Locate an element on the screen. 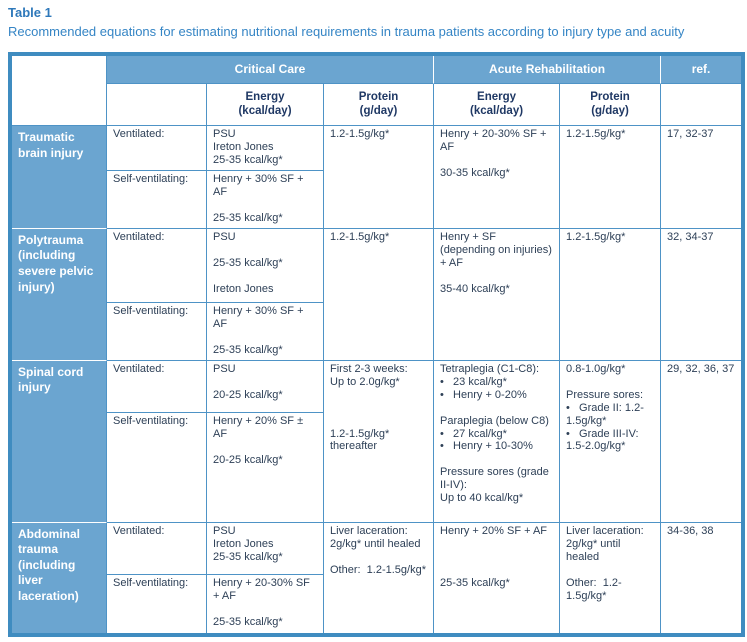 The height and width of the screenshot is (642, 747). ar-energy-cell: Henry + 20% SF + AF 25-35 kcal/kg* is located at coordinates (497, 577).